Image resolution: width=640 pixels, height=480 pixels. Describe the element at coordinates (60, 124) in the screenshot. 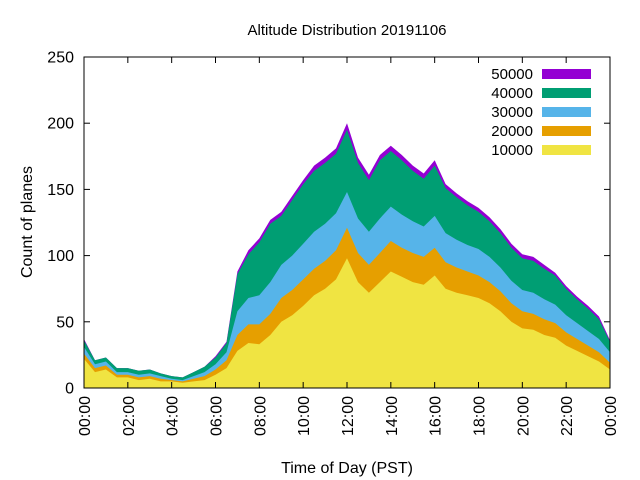

I see `y-tick-label: 200` at that location.